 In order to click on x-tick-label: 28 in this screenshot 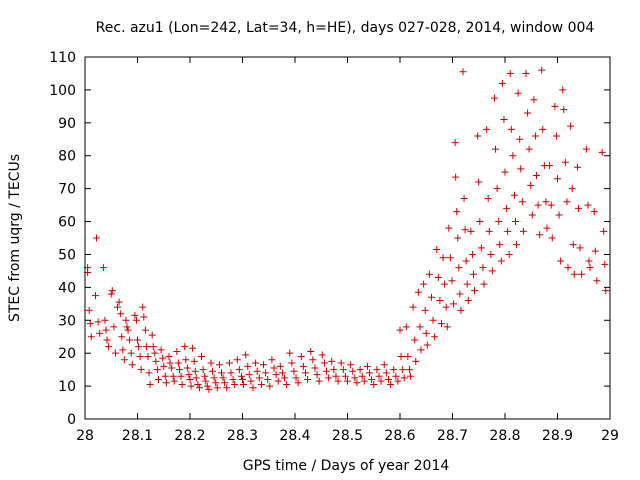, I will do `click(85, 436)`.